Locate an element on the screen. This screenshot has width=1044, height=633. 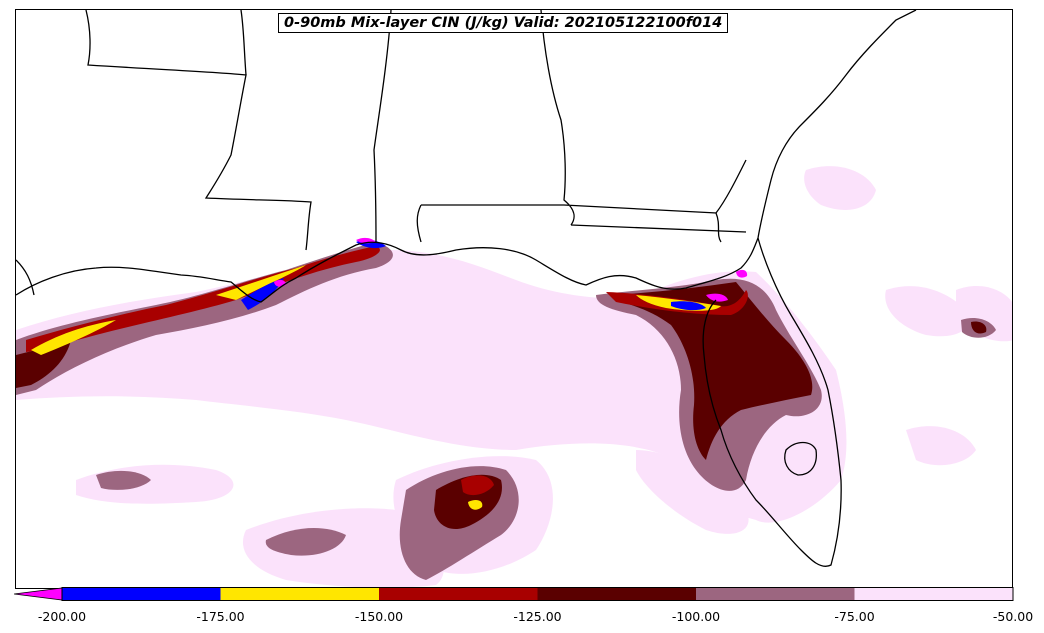
colorbar-tick-label: -100.00 is located at coordinates (696, 616).